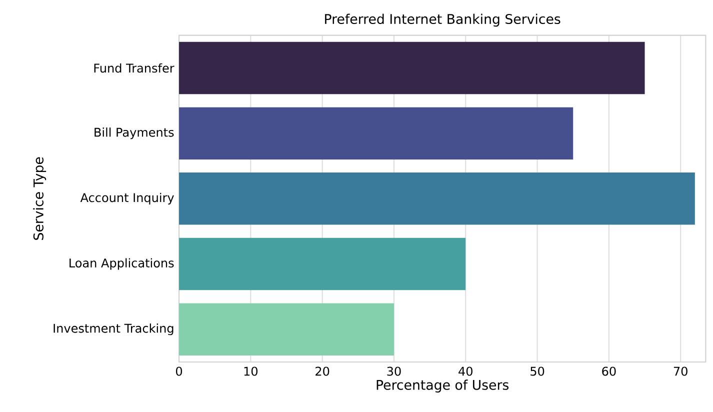 Image resolution: width=713 pixels, height=412 pixels. What do you see at coordinates (609, 371) in the screenshot?
I see `x-tick-label: 60` at bounding box center [609, 371].